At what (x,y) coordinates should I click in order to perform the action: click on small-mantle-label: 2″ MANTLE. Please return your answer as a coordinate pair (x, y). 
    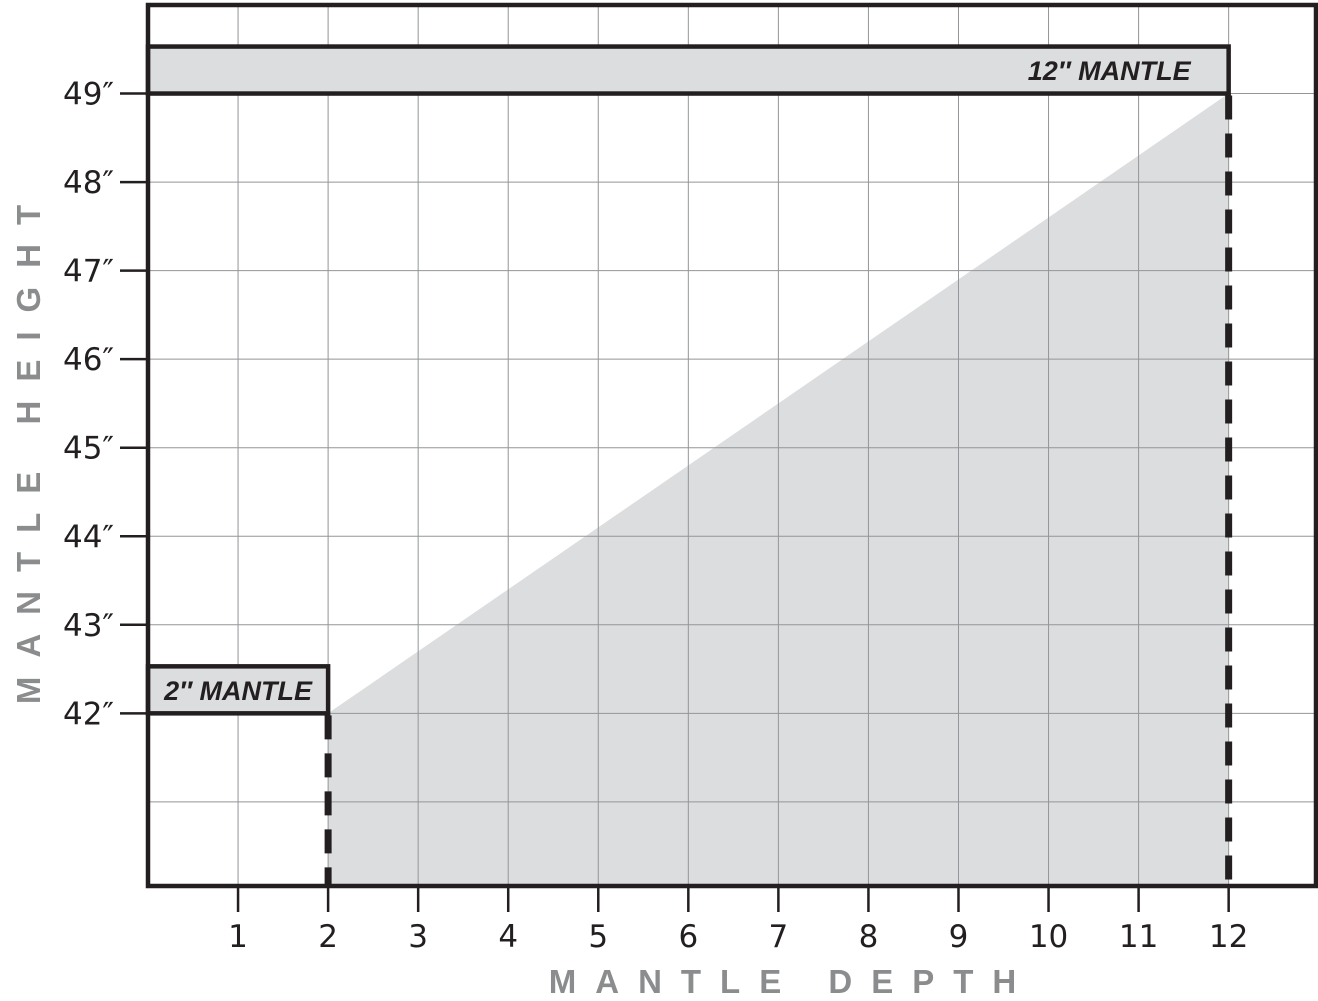
    Looking at the image, I should click on (238, 691).